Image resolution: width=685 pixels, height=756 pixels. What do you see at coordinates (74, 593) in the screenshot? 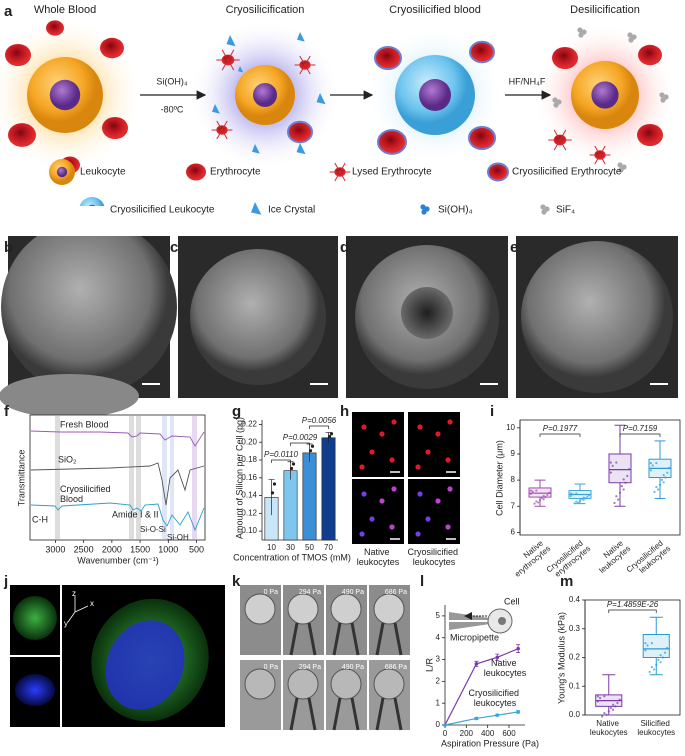
I see `axis-glyph-label: z` at bounding box center [74, 593].